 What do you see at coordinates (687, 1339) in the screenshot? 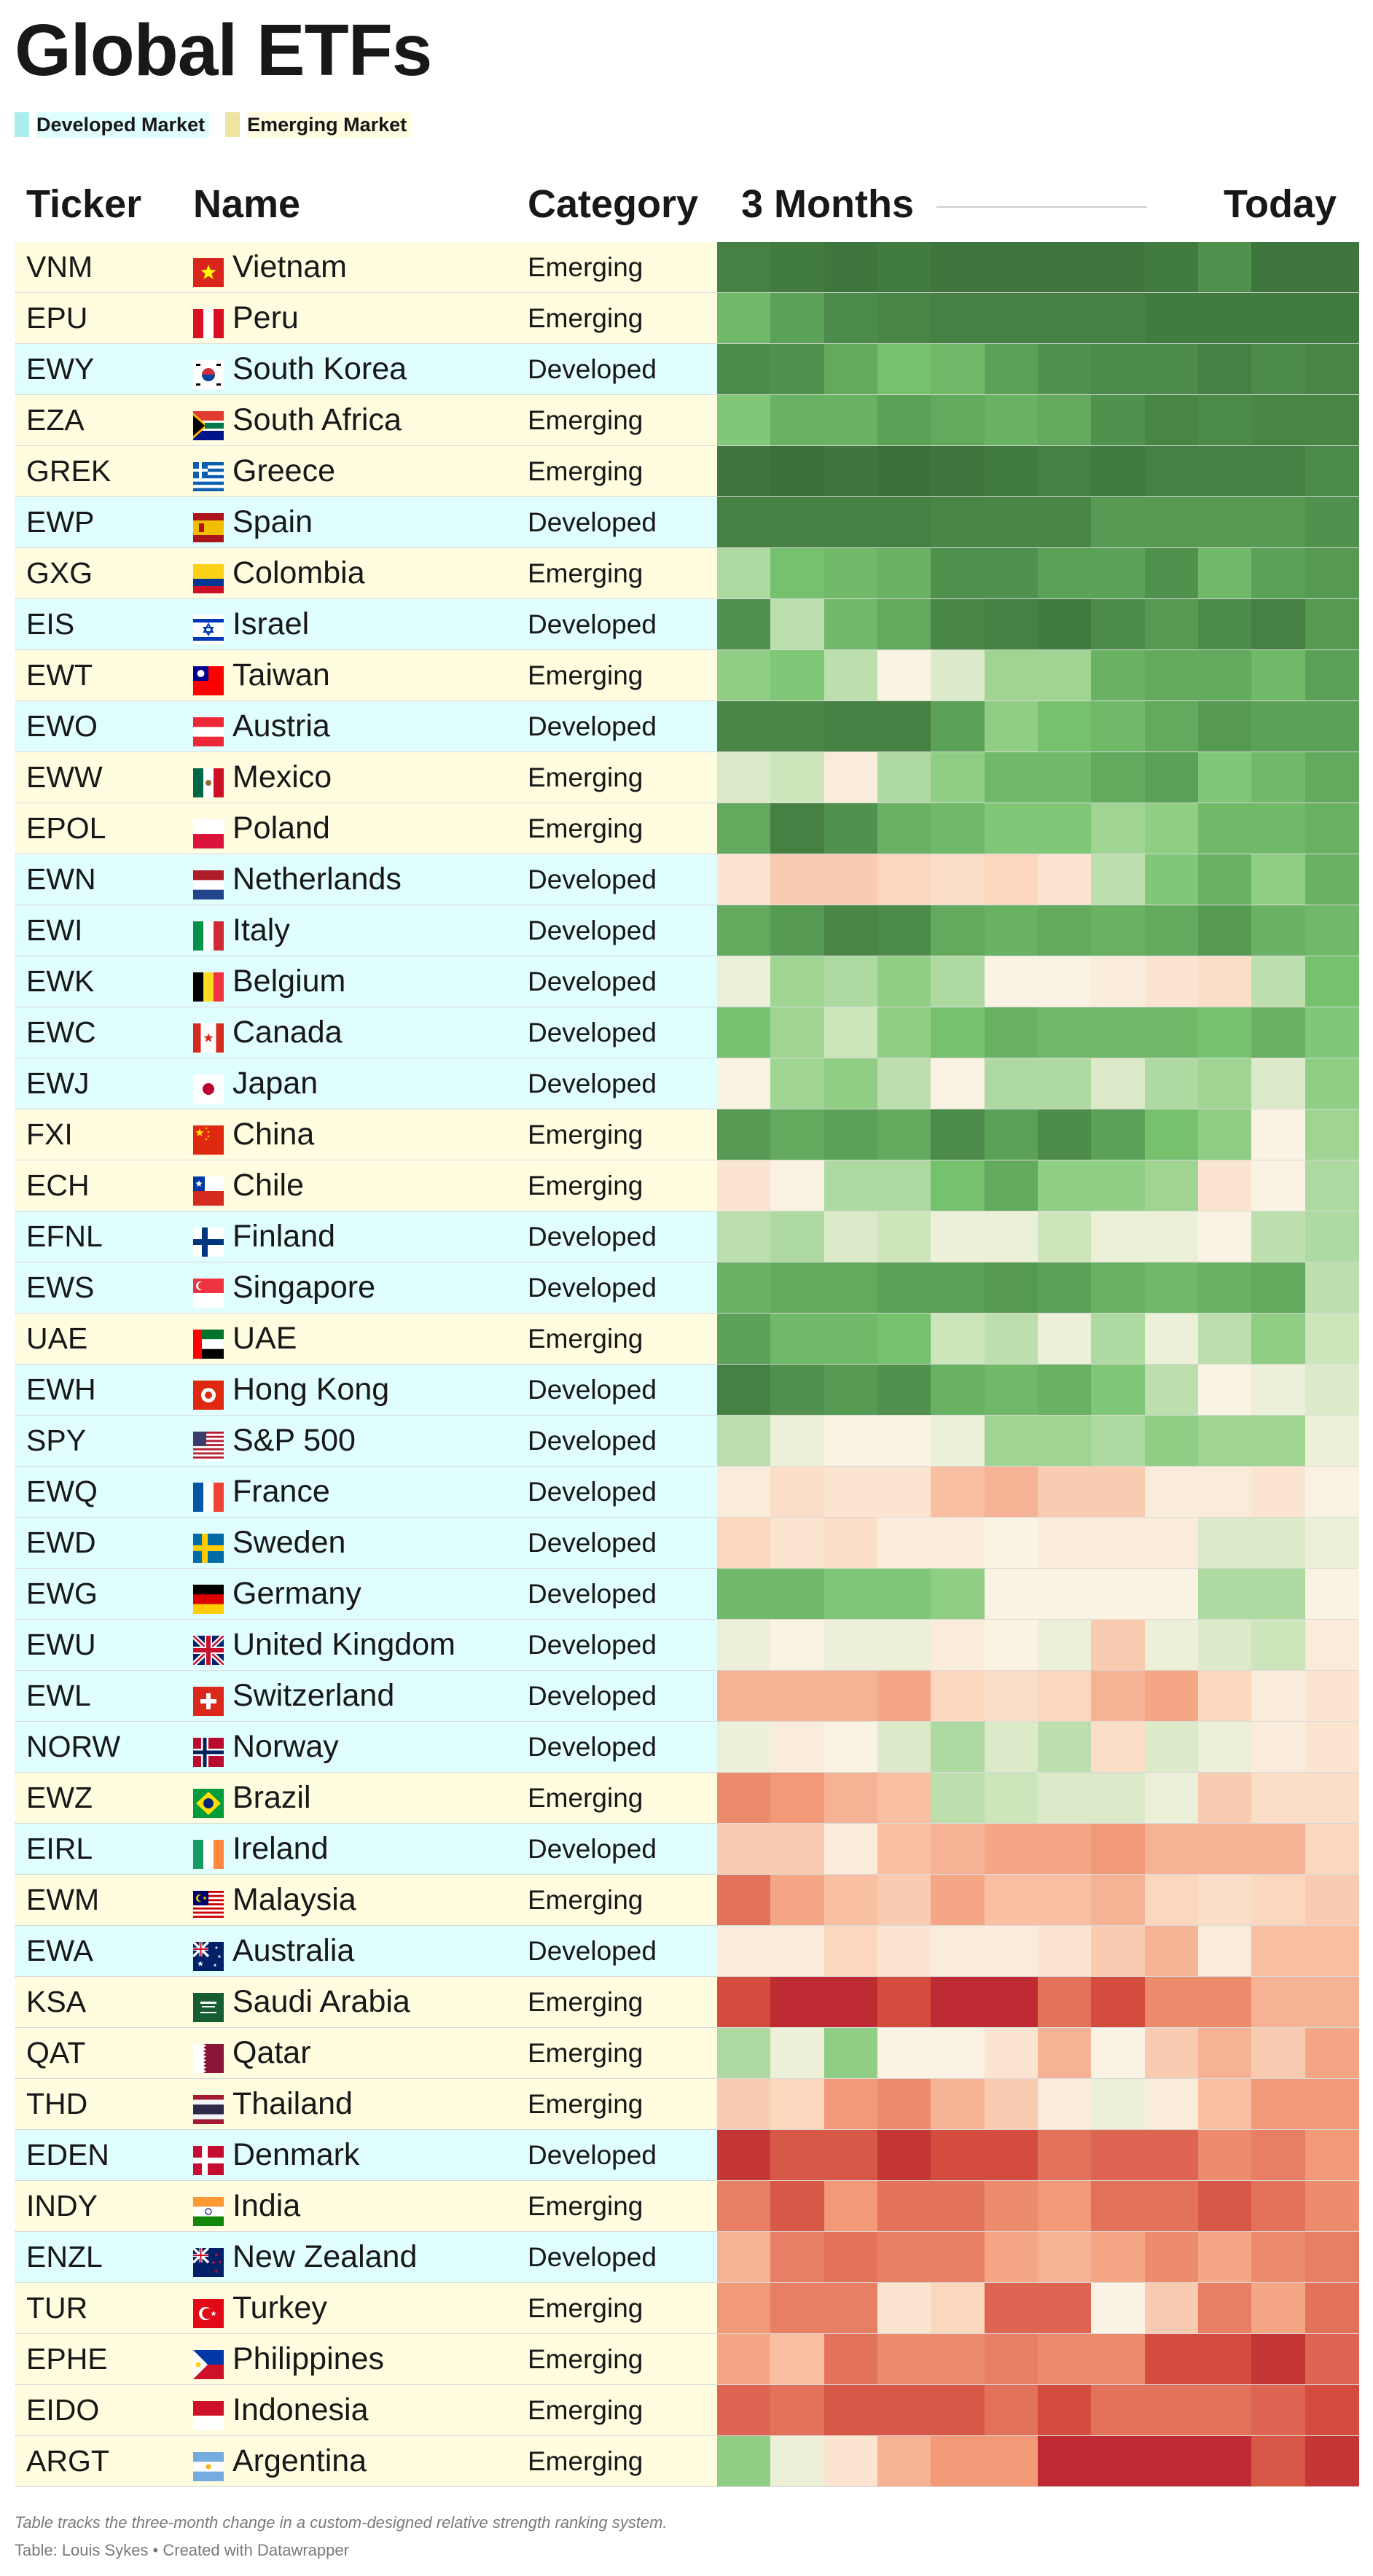
I see `table-row: UAE UAE Emerging` at bounding box center [687, 1339].